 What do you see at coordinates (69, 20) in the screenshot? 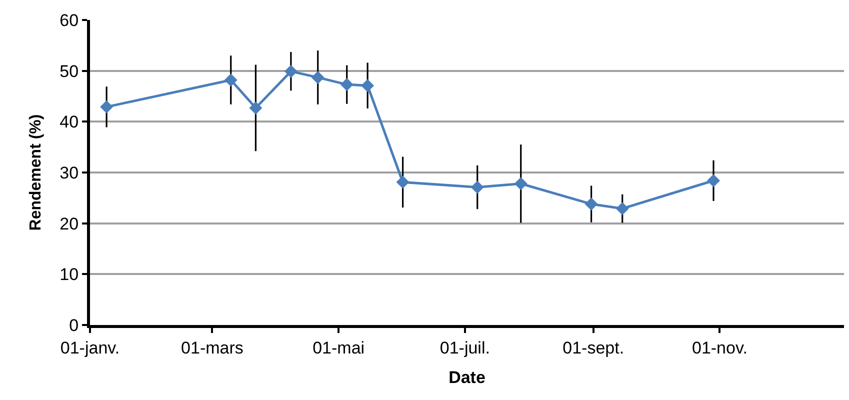
I see `y-tick-label: 60` at bounding box center [69, 20].